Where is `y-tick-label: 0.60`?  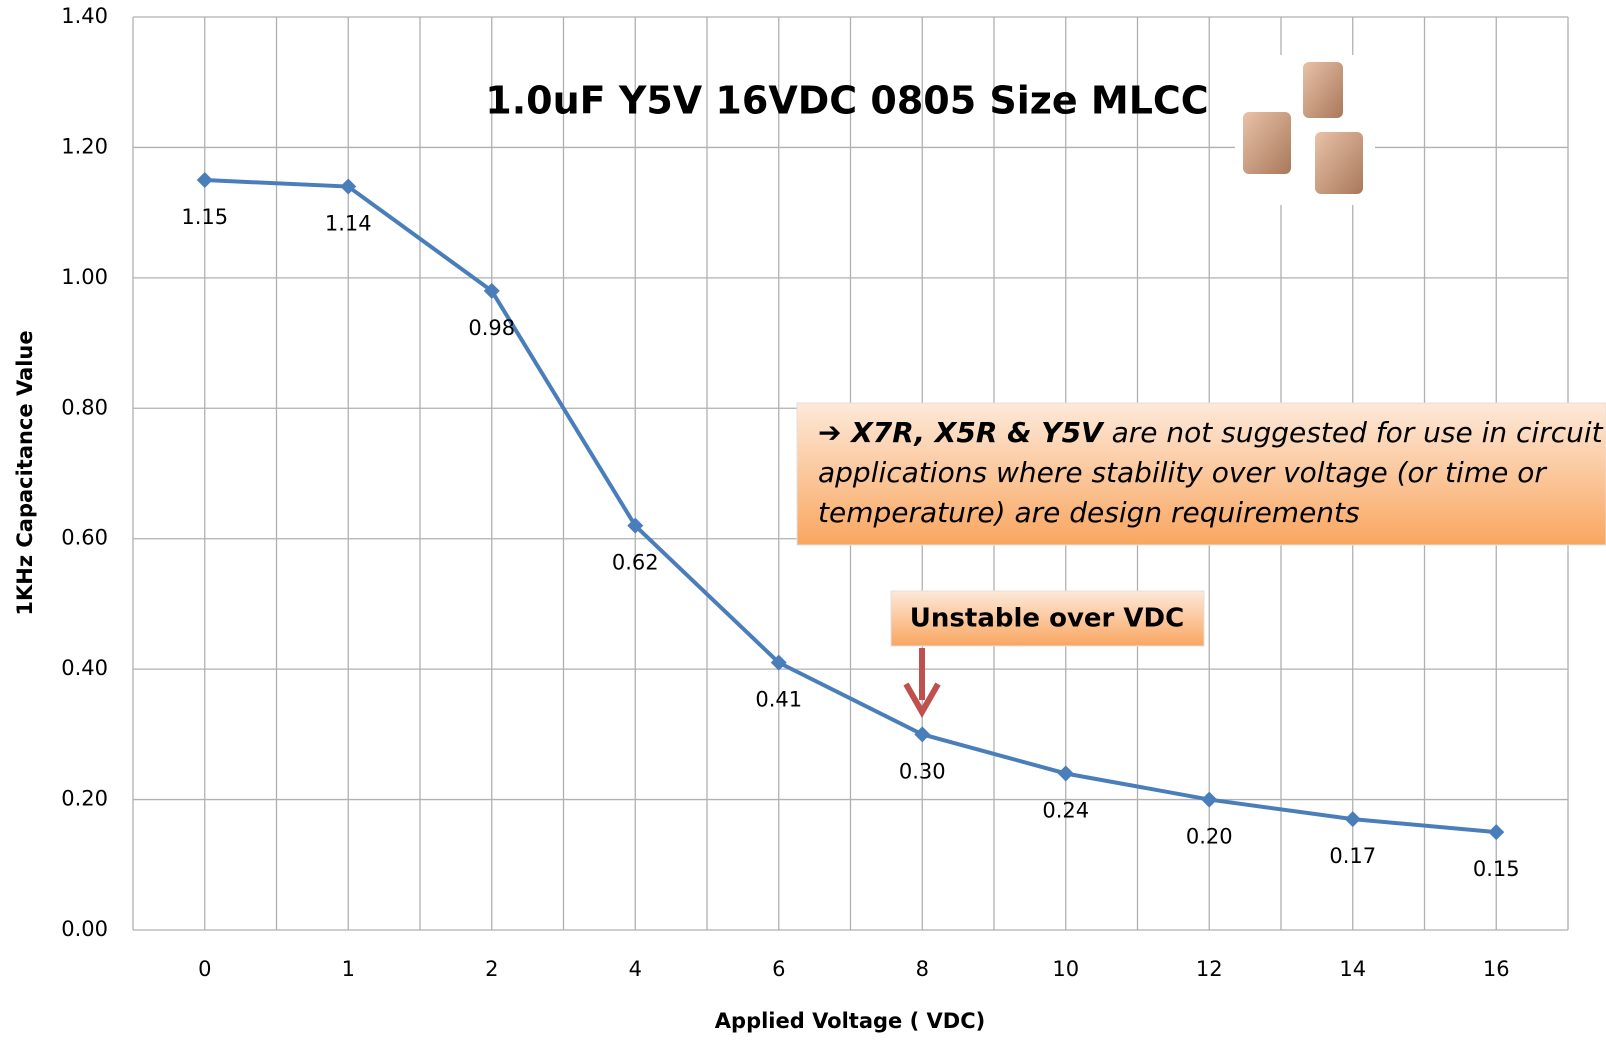
y-tick-label: 0.60 is located at coordinates (84, 538).